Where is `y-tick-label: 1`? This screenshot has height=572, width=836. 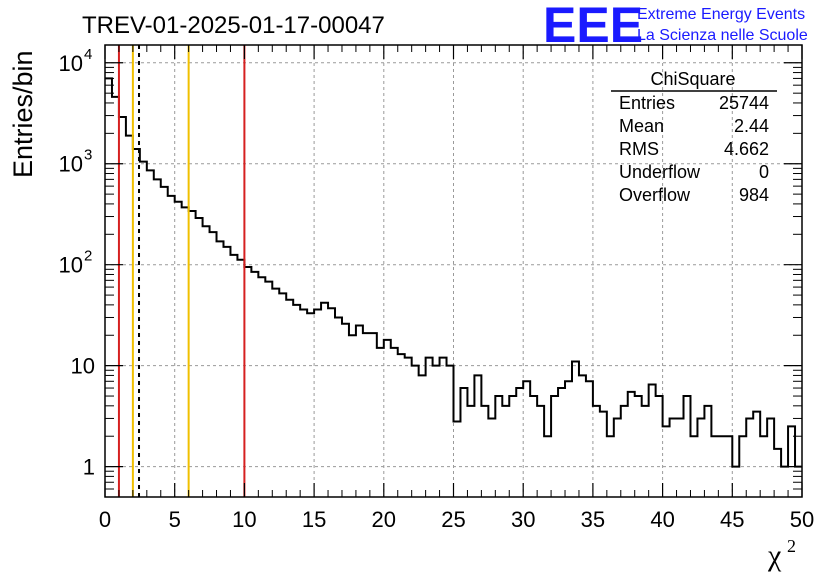 y-tick-label: 1 is located at coordinates (89, 467).